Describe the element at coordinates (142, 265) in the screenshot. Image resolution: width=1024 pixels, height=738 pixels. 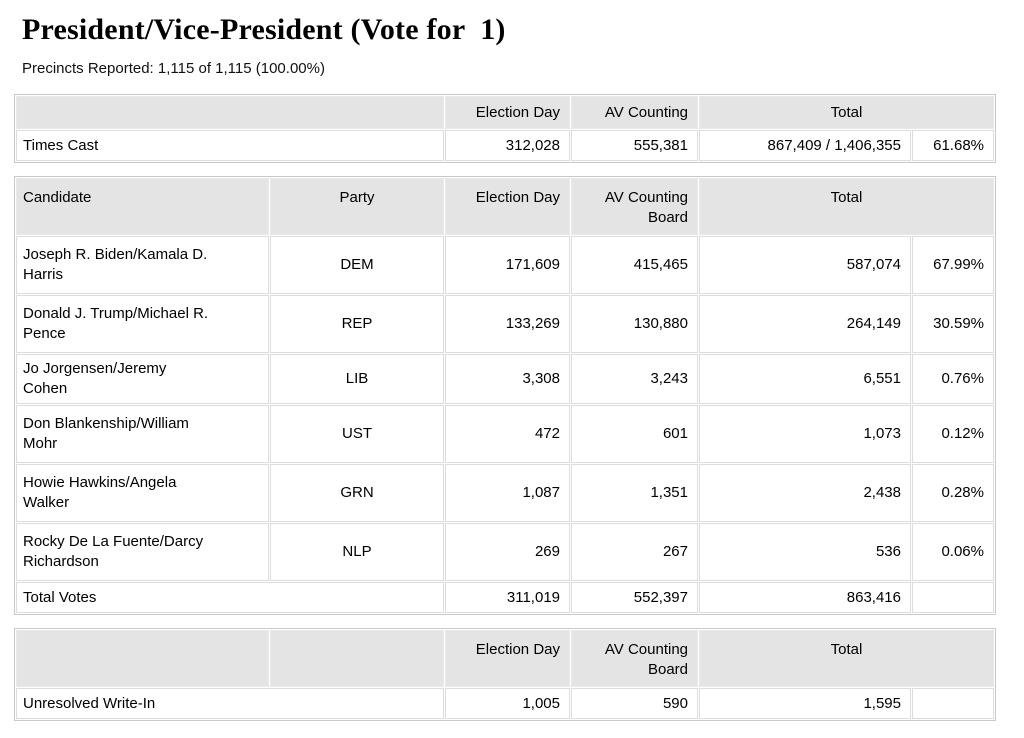
I see `candidate-name: Joseph R. Biden/Kamala D. Harris` at that location.